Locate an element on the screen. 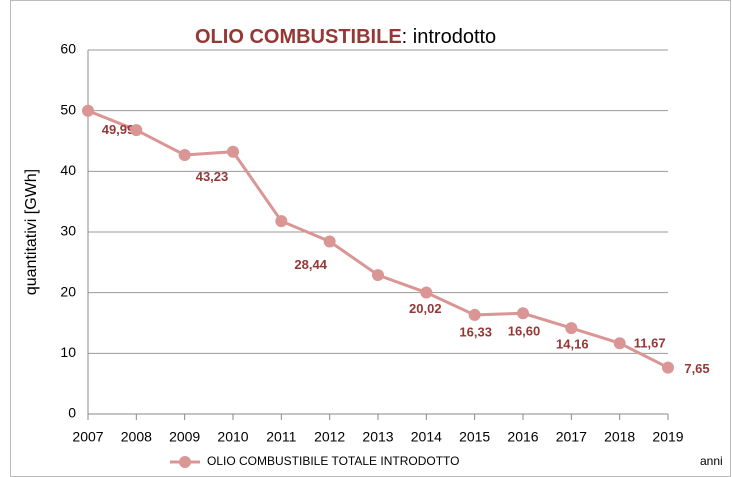 Image resolution: width=732 pixels, height=477 pixels. x-tick-label: 2011 is located at coordinates (281, 437).